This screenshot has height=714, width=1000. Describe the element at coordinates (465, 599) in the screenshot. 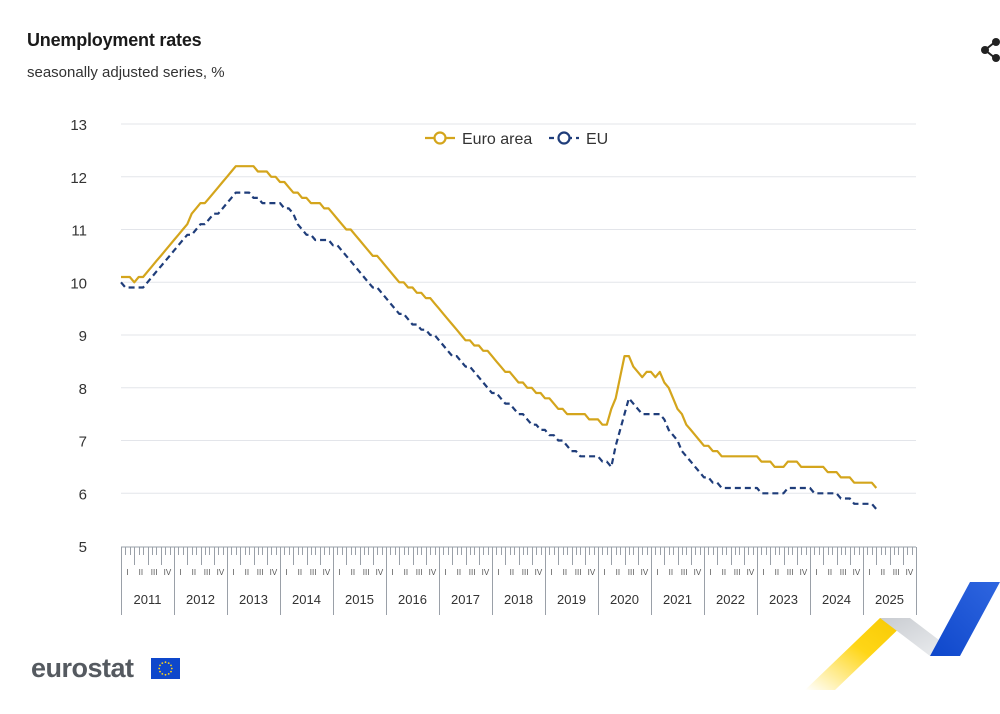

I see `x-year-label: 2017` at that location.